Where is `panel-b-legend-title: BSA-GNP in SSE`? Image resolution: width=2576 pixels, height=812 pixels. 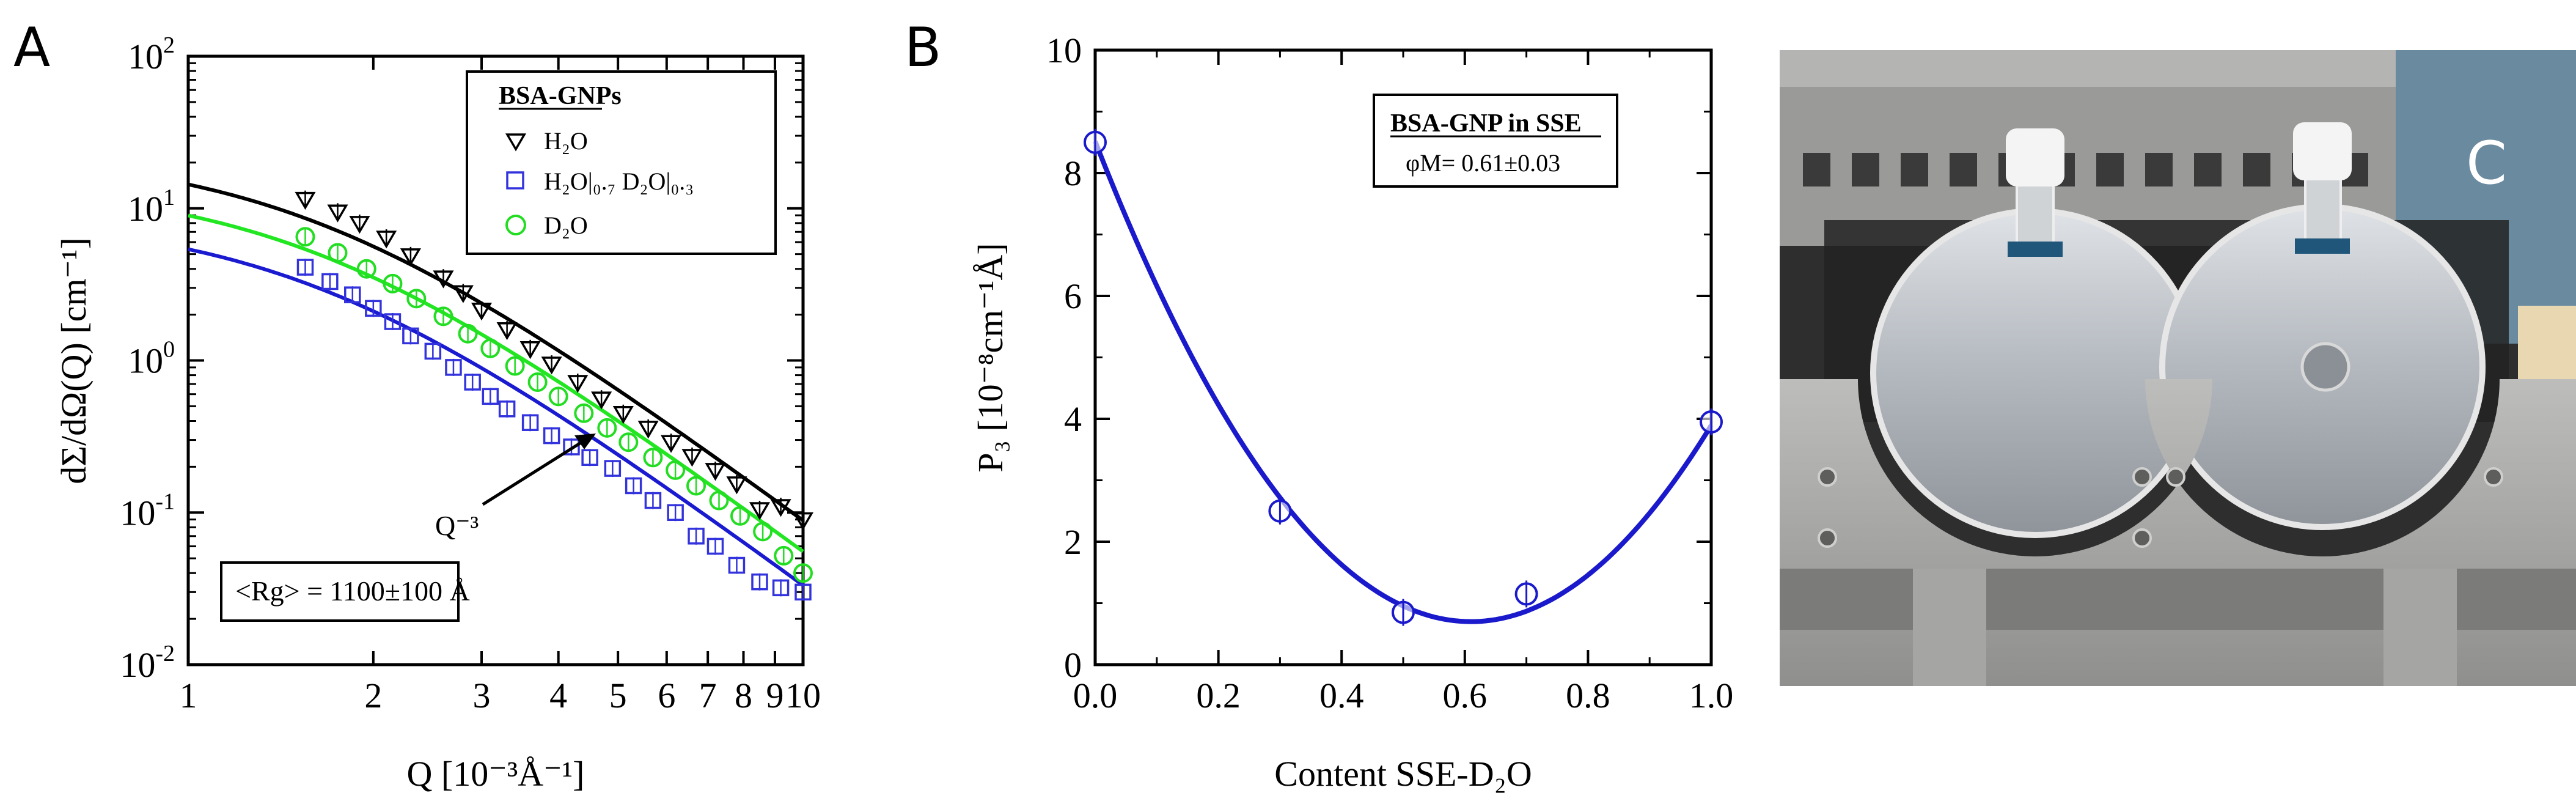 panel-b-legend-title: BSA-GNP in SSE is located at coordinates (1486, 124).